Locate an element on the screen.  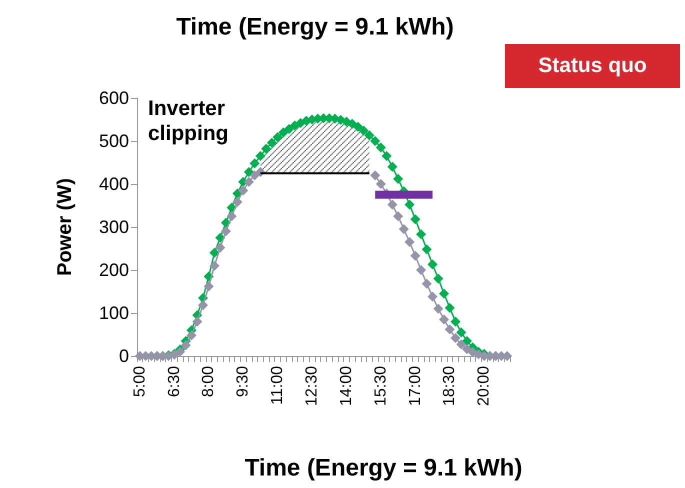
x-axis-title: Time (Energy = 9.1 kWh) is located at coordinates (383, 468).